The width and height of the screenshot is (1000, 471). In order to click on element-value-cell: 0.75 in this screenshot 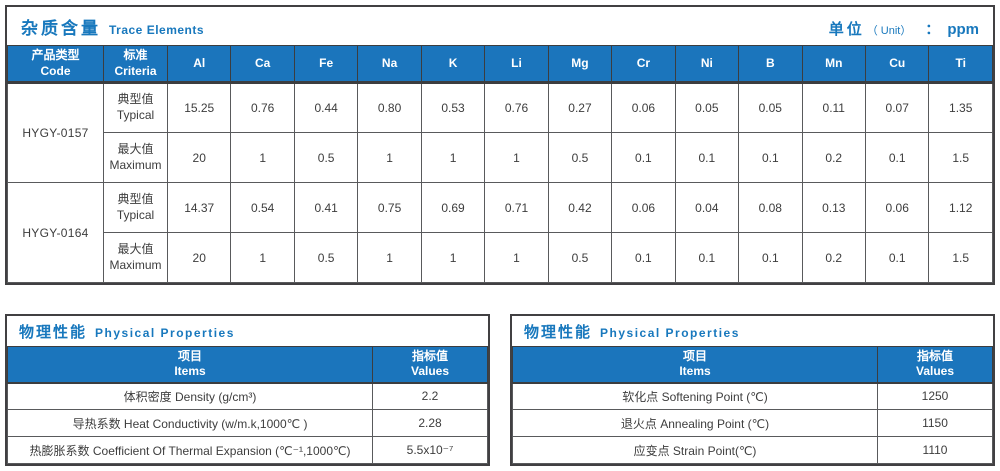, I will do `click(389, 207)`.